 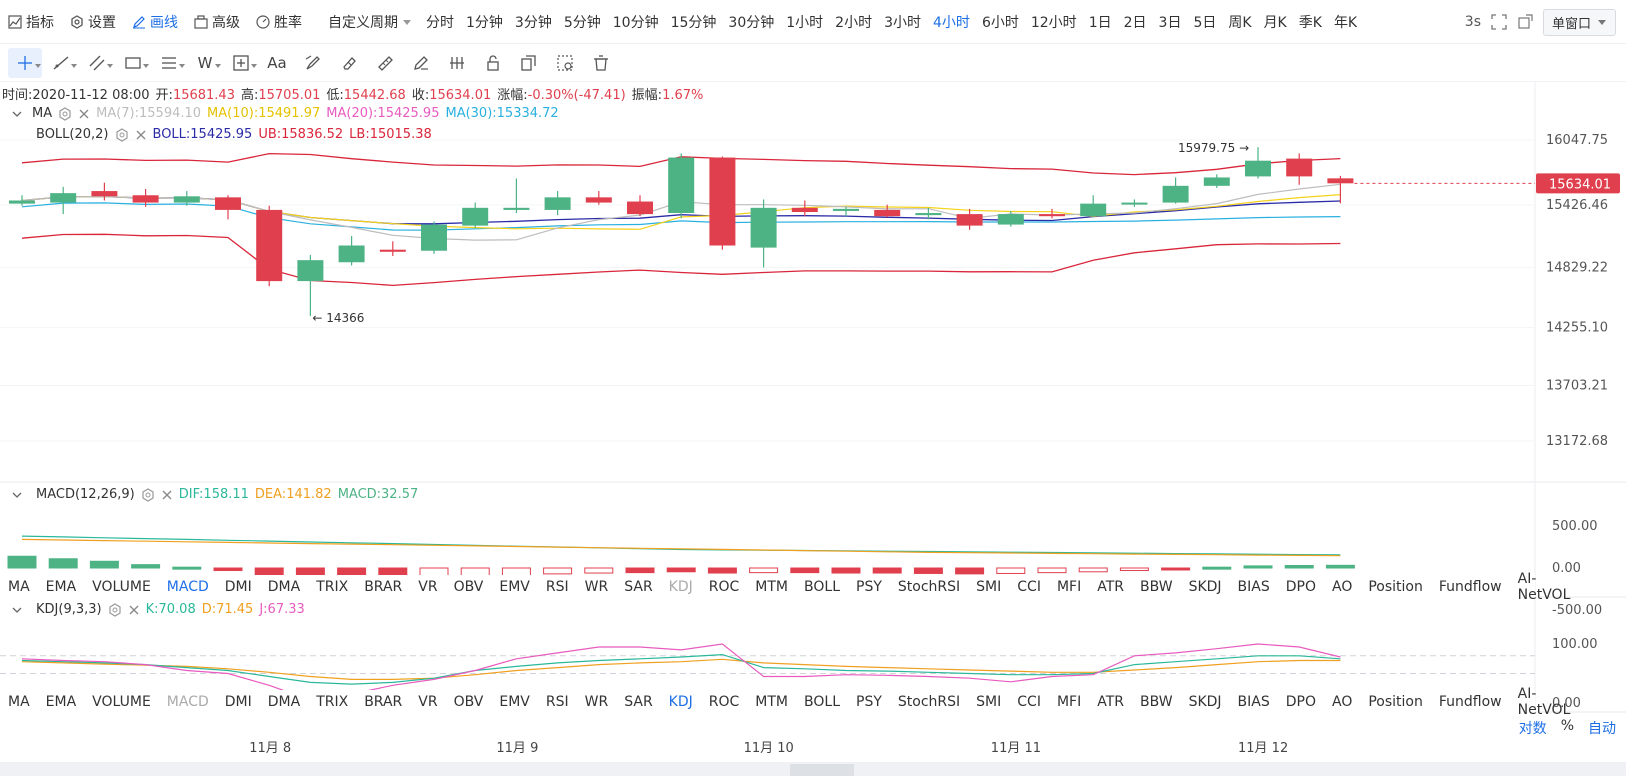 What do you see at coordinates (1240, 22) in the screenshot?
I see `period-17: 周K` at bounding box center [1240, 22].